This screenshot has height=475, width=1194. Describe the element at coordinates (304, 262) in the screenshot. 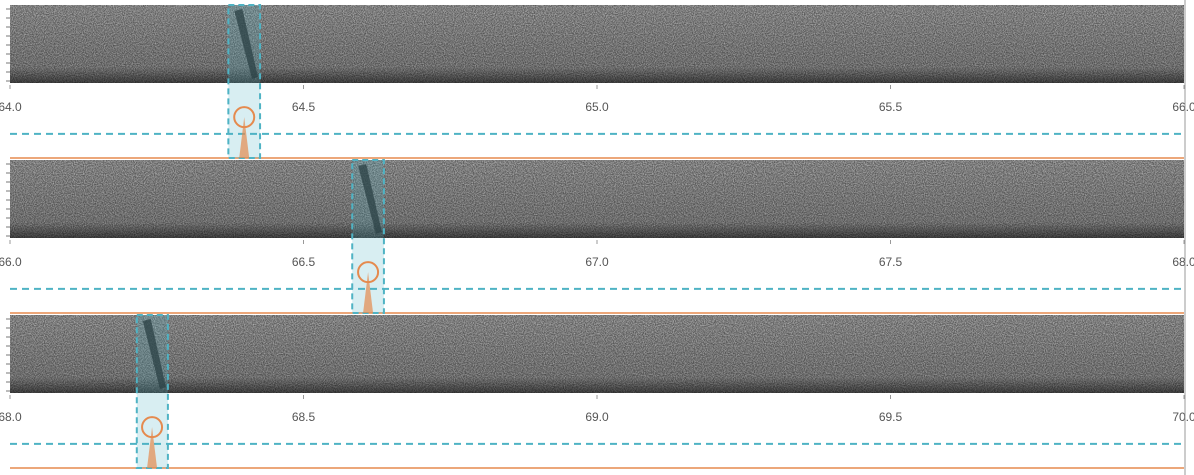

I see `x-tick-label: 66.5` at that location.